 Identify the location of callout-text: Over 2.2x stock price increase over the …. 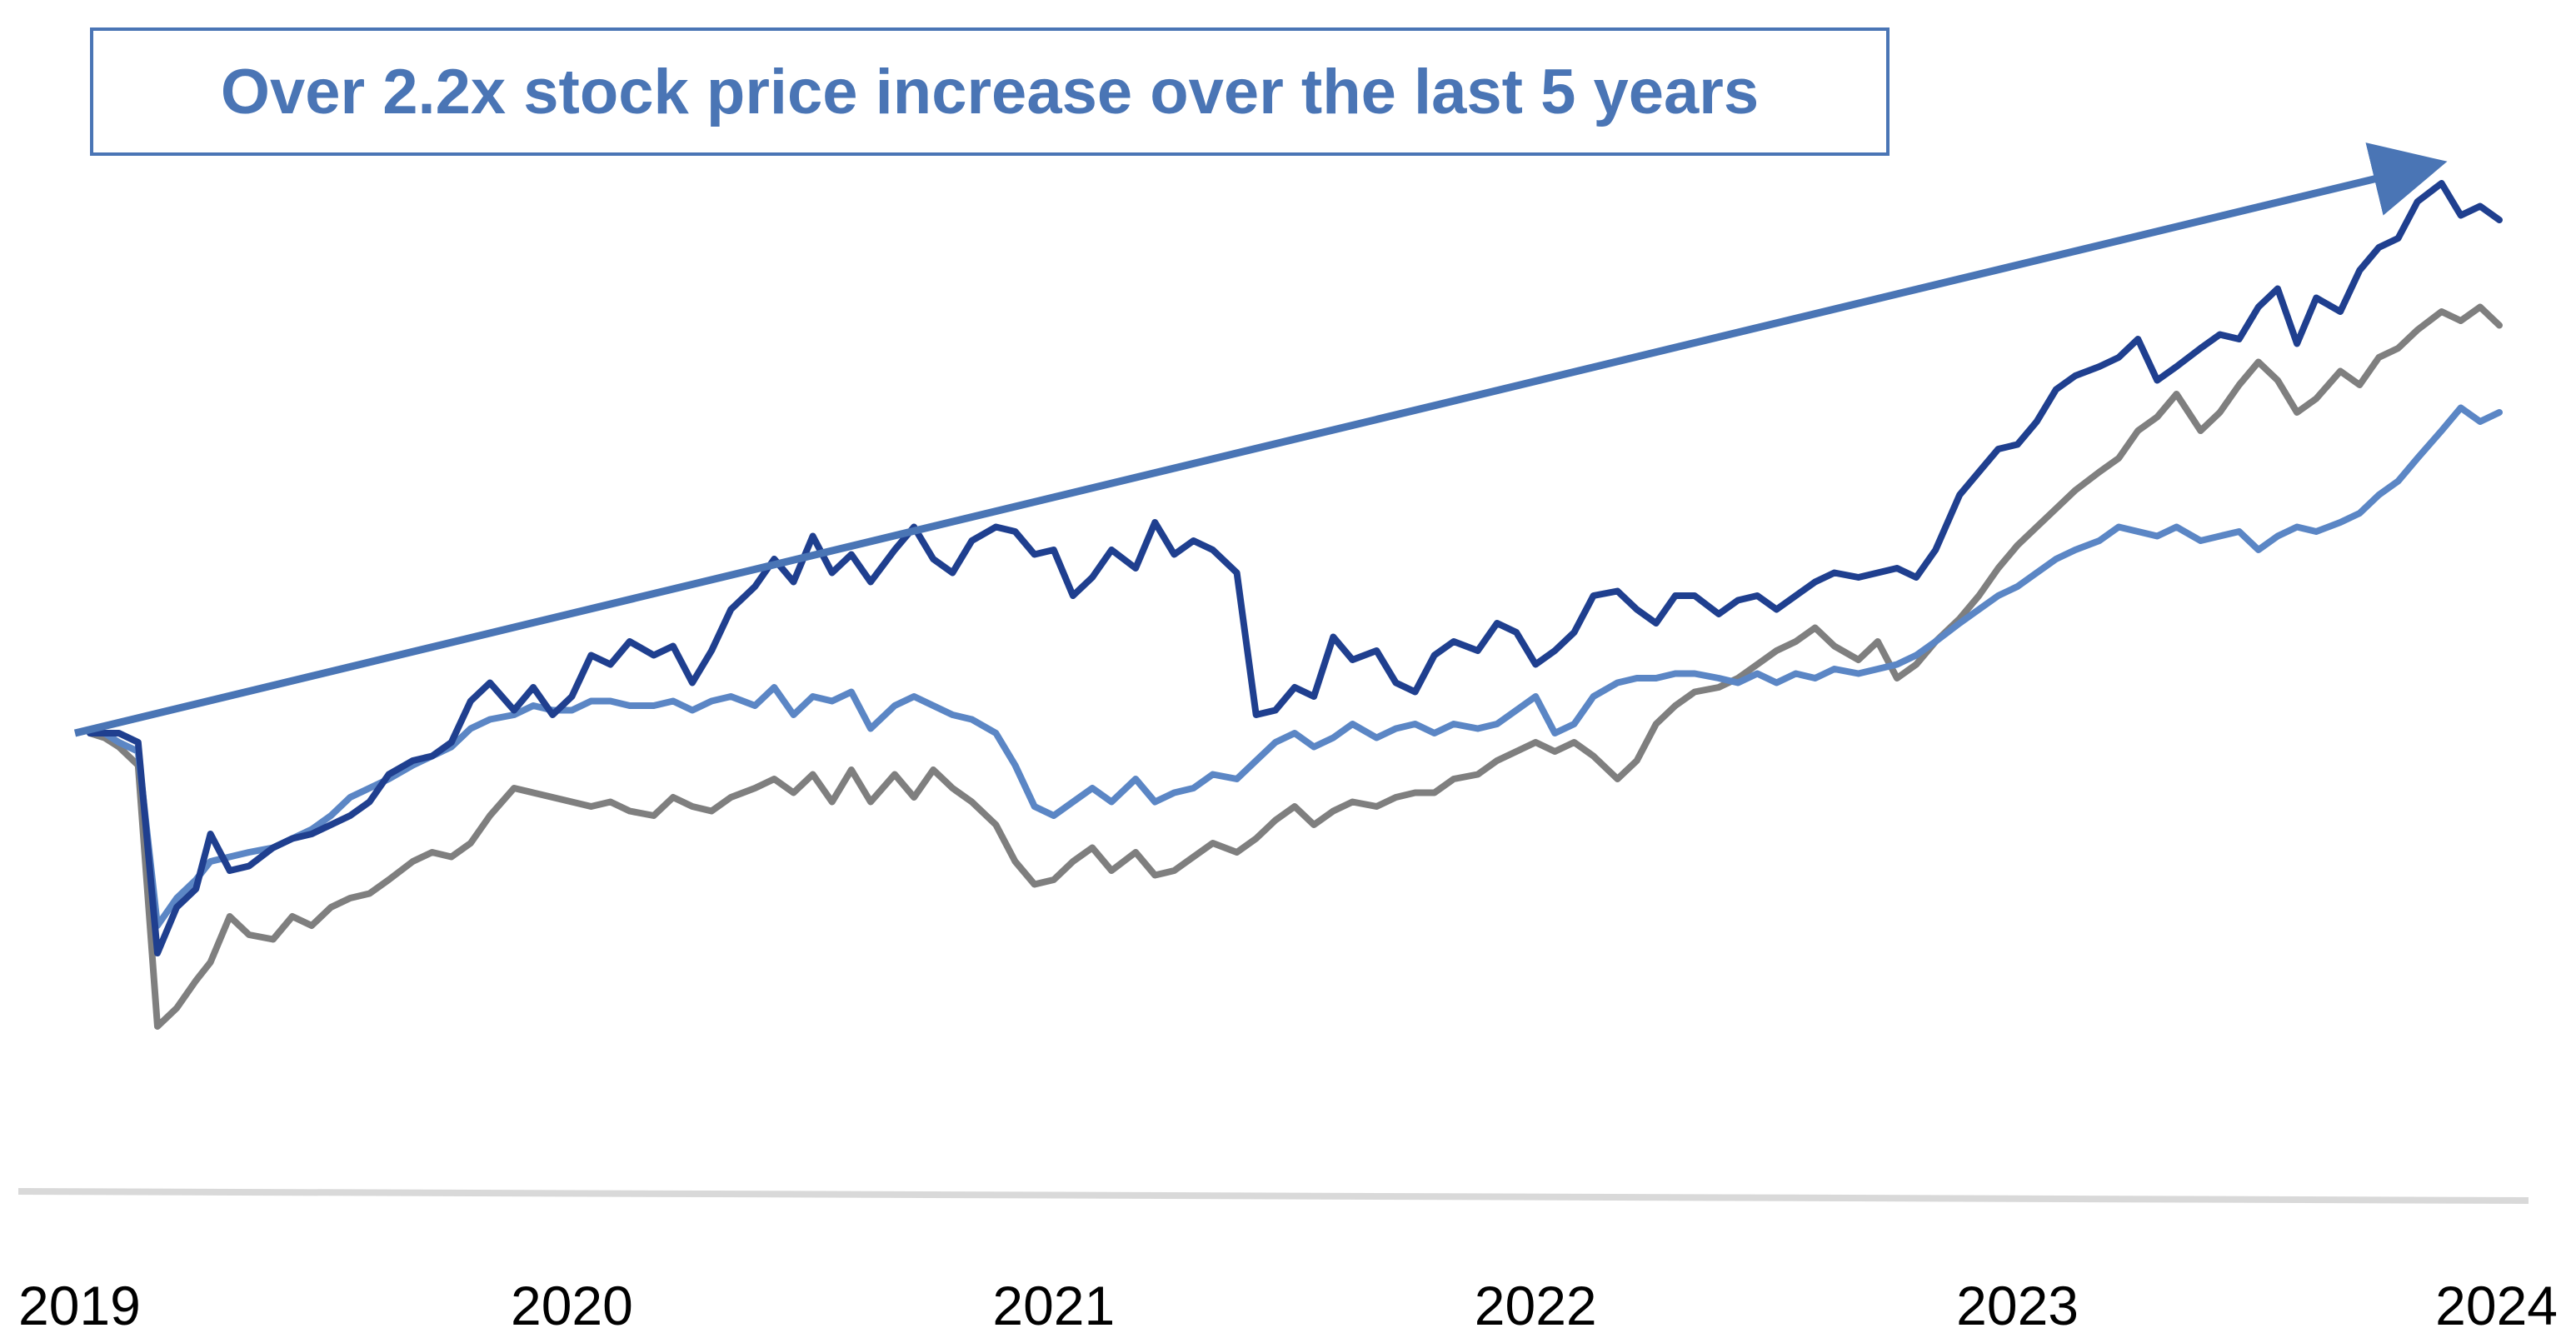
(990, 91).